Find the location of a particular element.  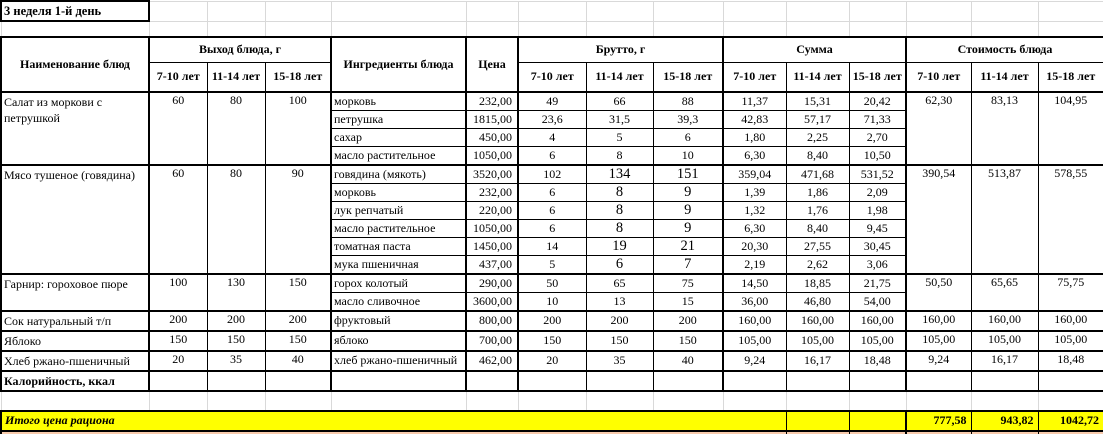

price-cell: 450,00 is located at coordinates (492, 137).